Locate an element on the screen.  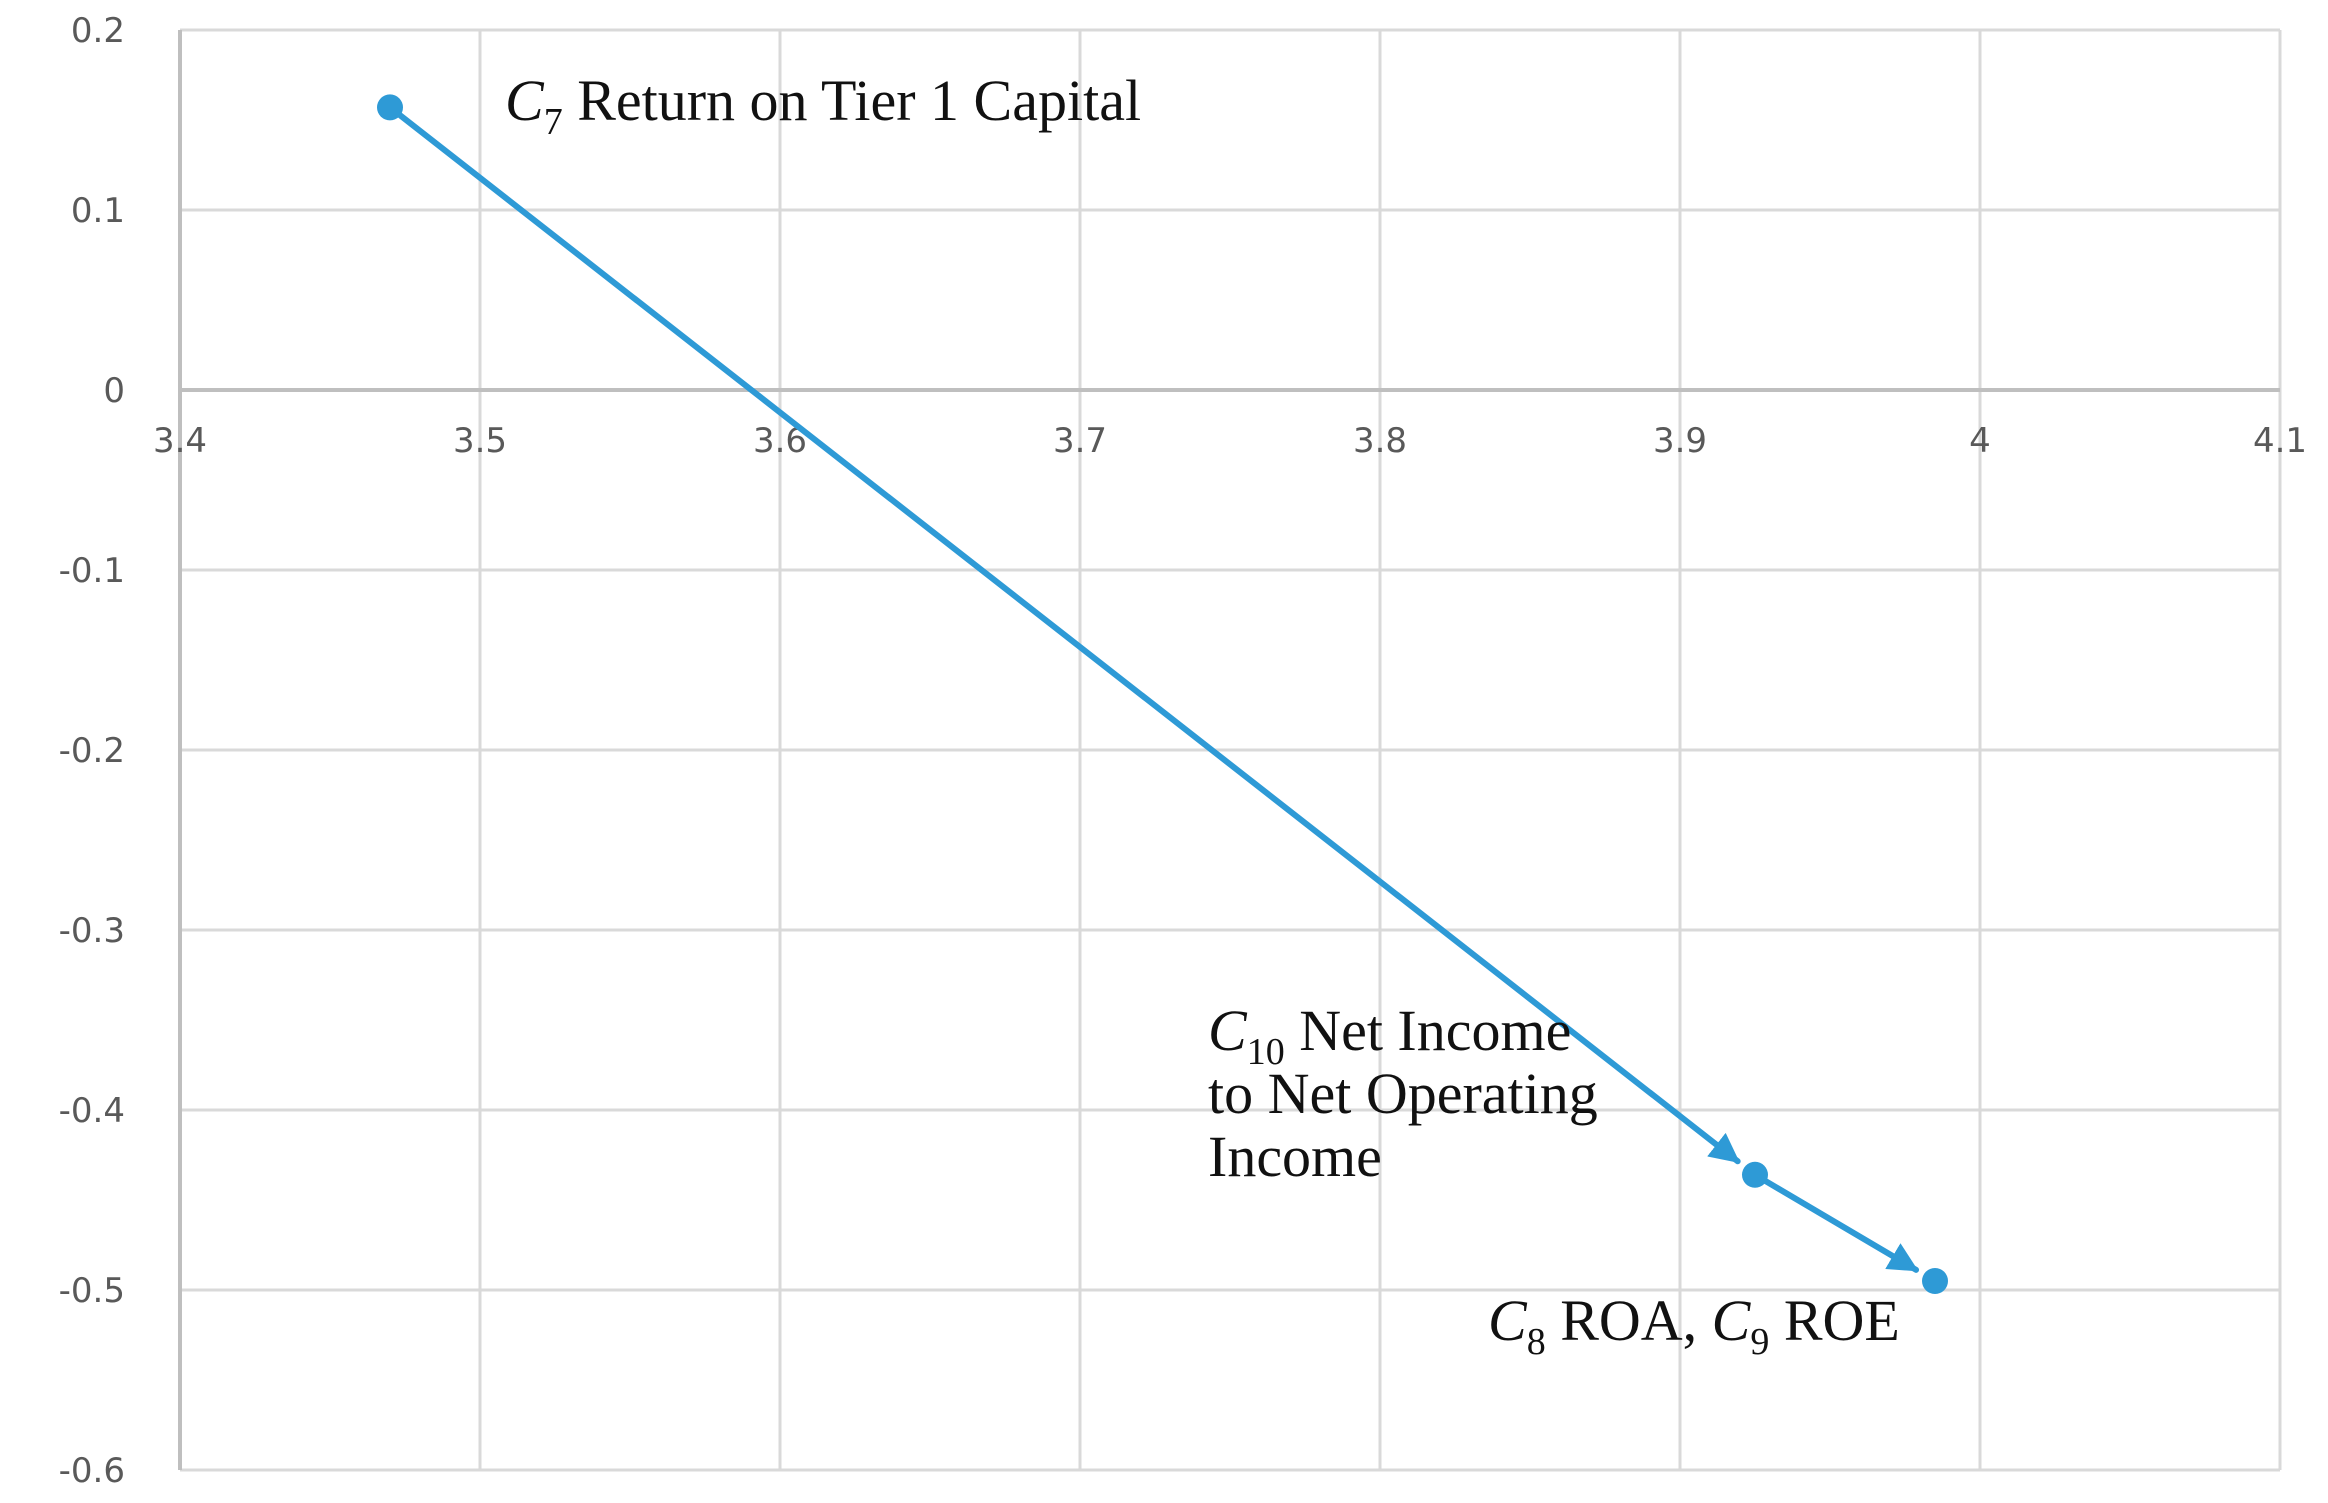
annotation-c10-sub: 10 is located at coordinates (1266, 1052).